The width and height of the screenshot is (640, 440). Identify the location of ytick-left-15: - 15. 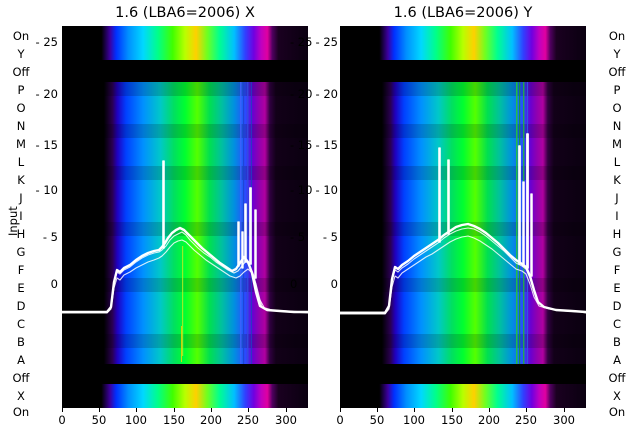
(46, 145).